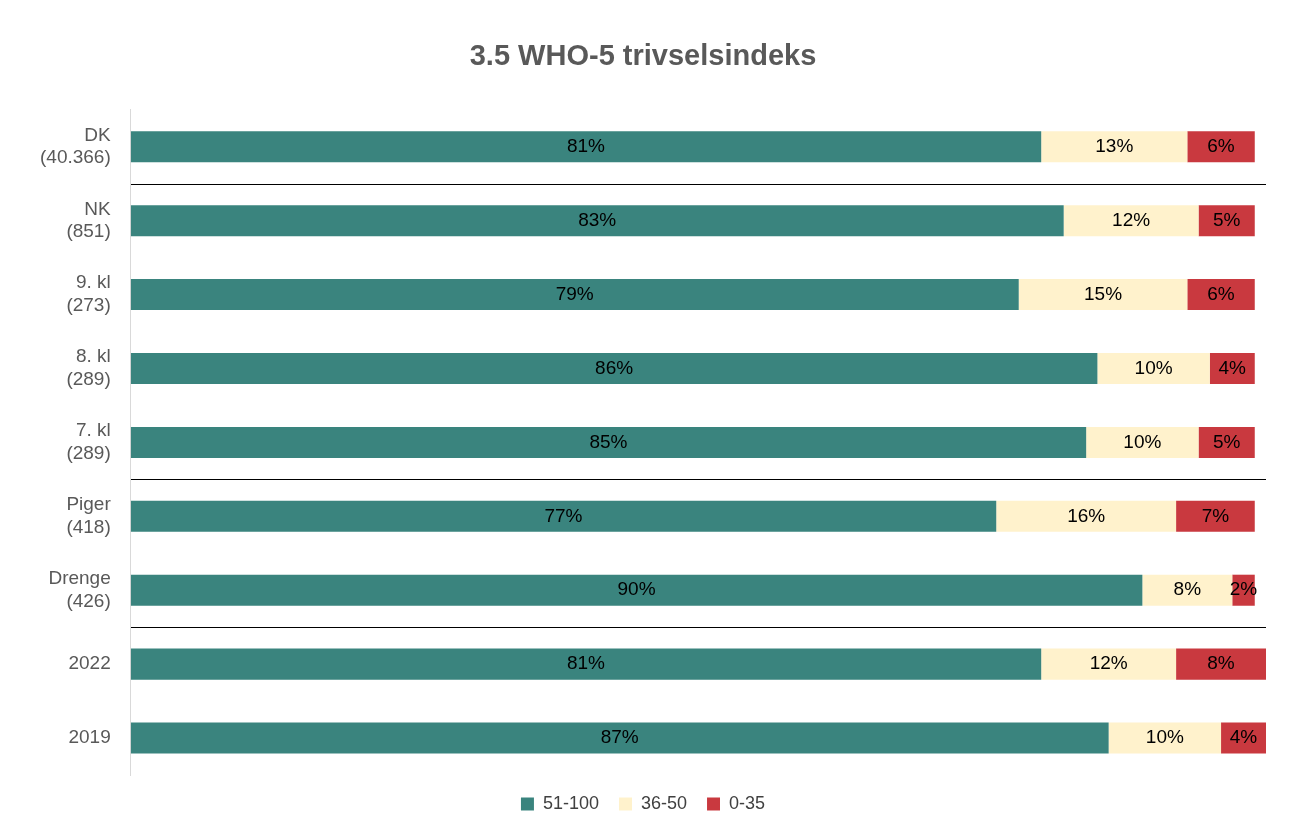  I want to click on legend-label: 0-35, so click(747, 802).